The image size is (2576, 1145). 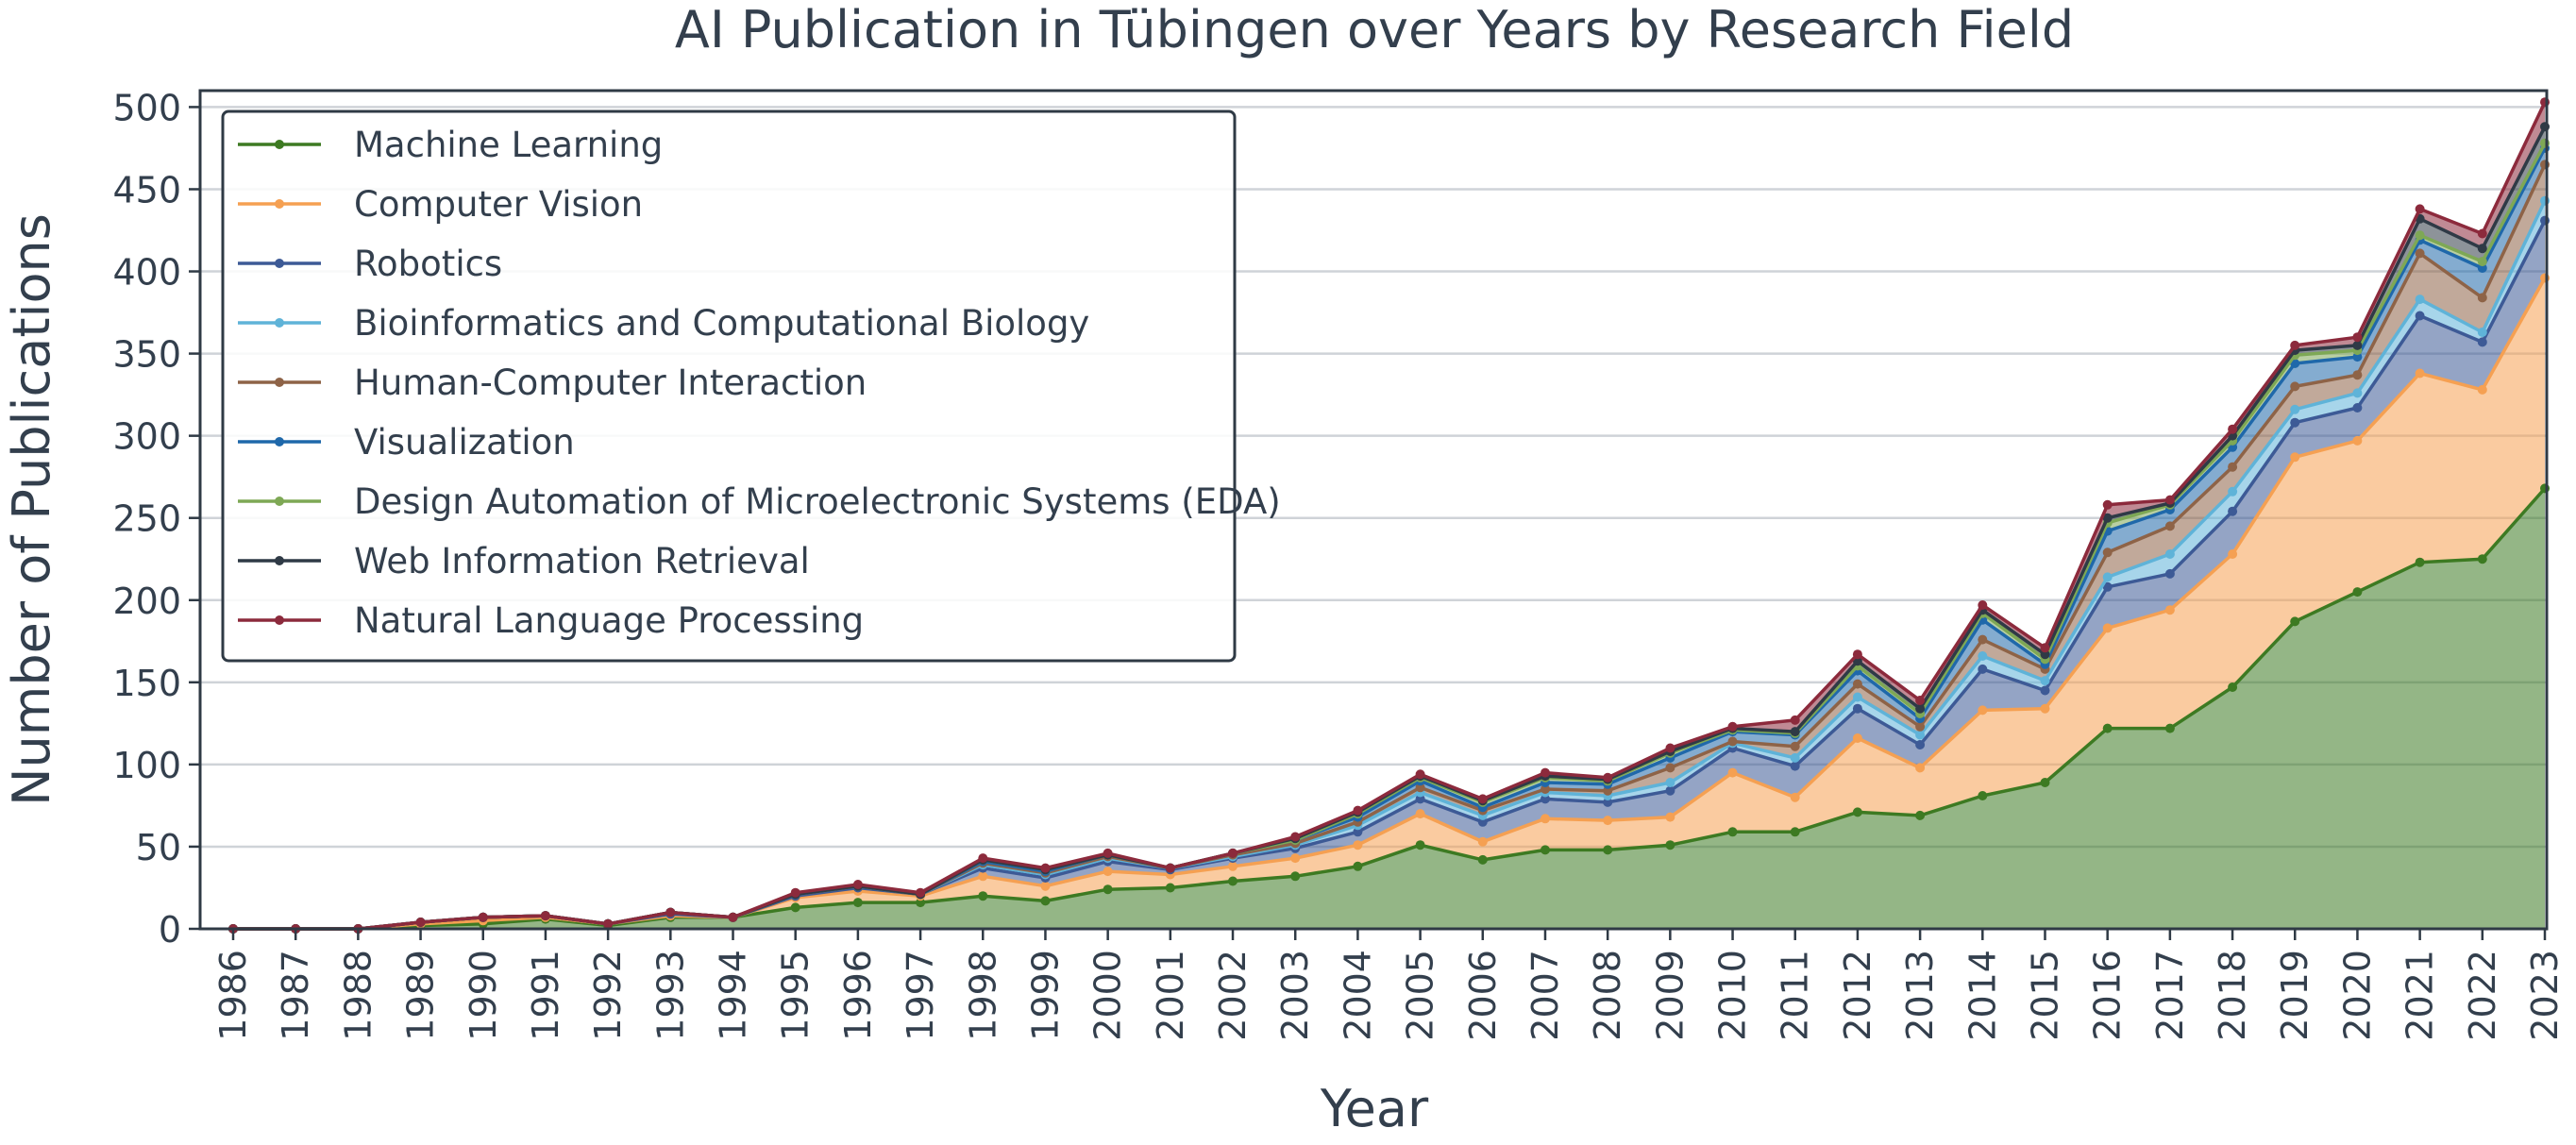 What do you see at coordinates (2232, 995) in the screenshot?
I see `x-tick-label: 2018` at bounding box center [2232, 995].